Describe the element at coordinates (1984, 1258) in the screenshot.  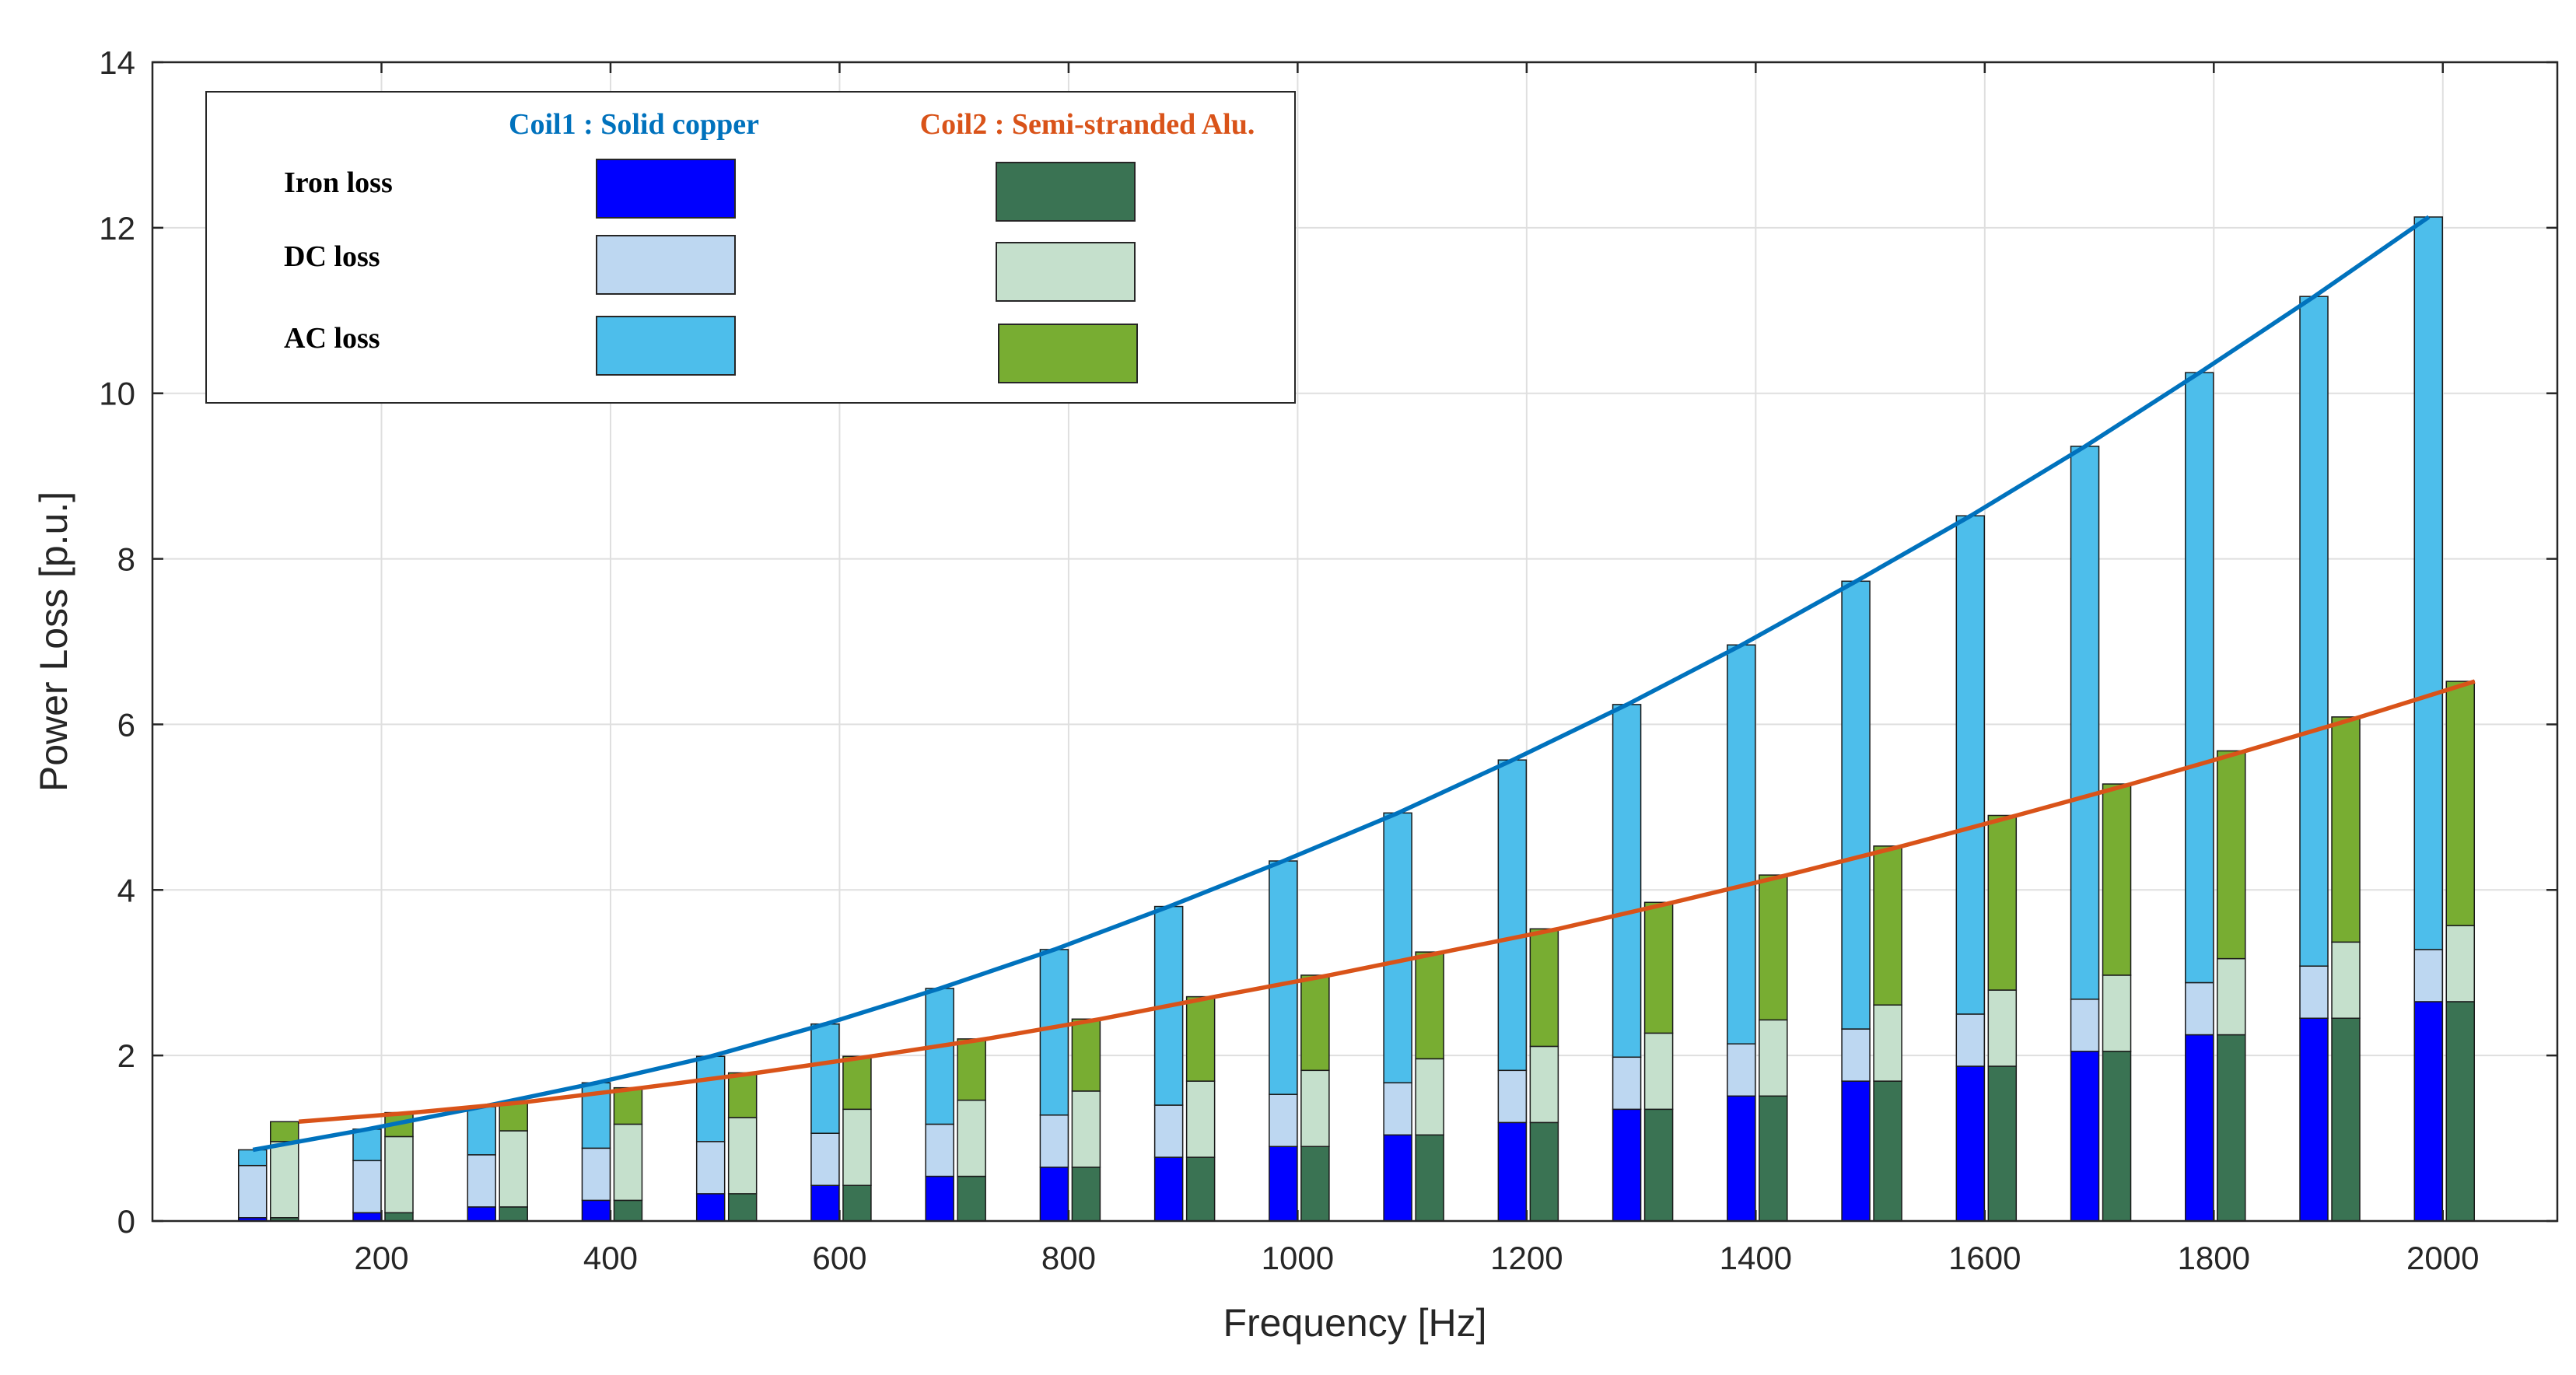
I see `x-tick-label-1600: 1600` at that location.